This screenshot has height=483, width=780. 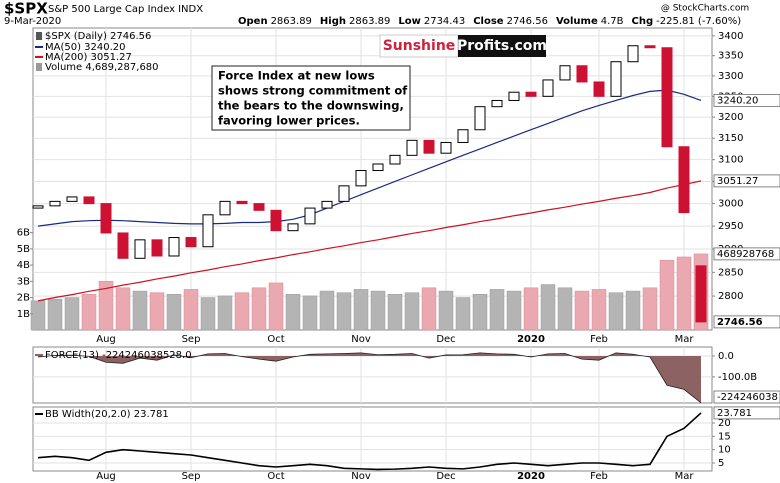 I want to click on logo-right: Profits.com, so click(x=502, y=46).